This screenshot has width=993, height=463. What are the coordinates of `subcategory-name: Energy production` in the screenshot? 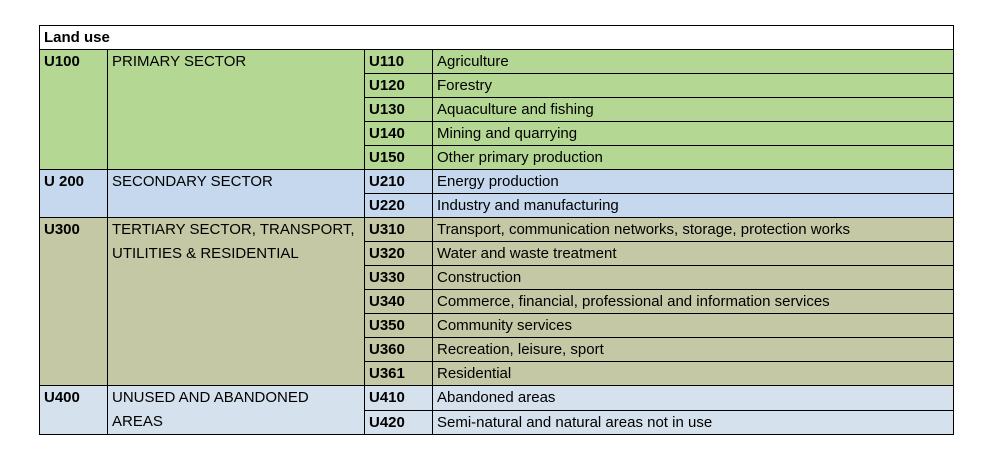 It's located at (693, 181).